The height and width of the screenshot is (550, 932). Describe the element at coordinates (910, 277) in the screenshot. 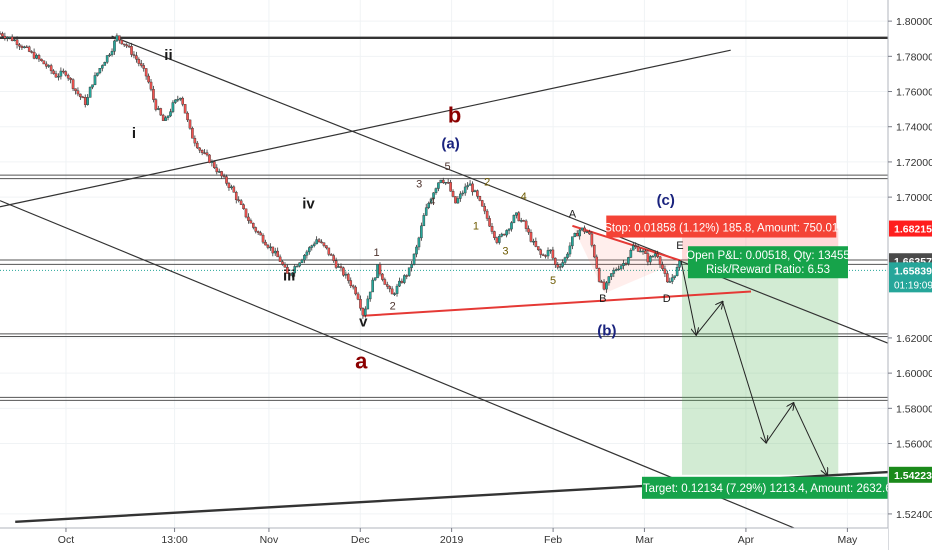

I see `last-price-badge` at that location.